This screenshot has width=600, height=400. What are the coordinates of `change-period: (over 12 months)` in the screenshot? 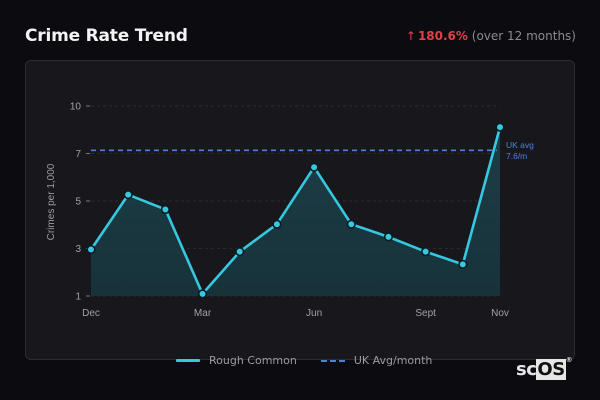 It's located at (523, 36).